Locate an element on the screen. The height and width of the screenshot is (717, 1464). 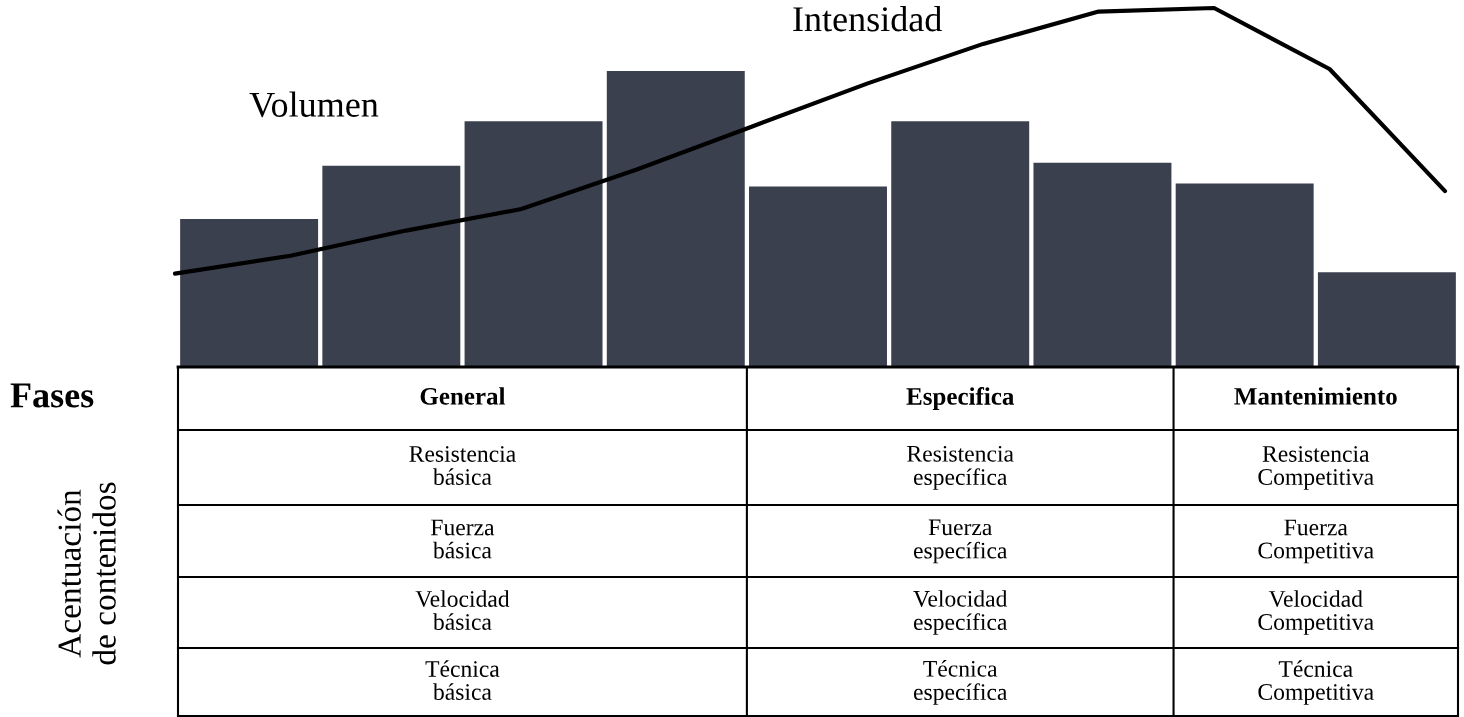
text: Técnica básica is located at coordinates (462, 680).